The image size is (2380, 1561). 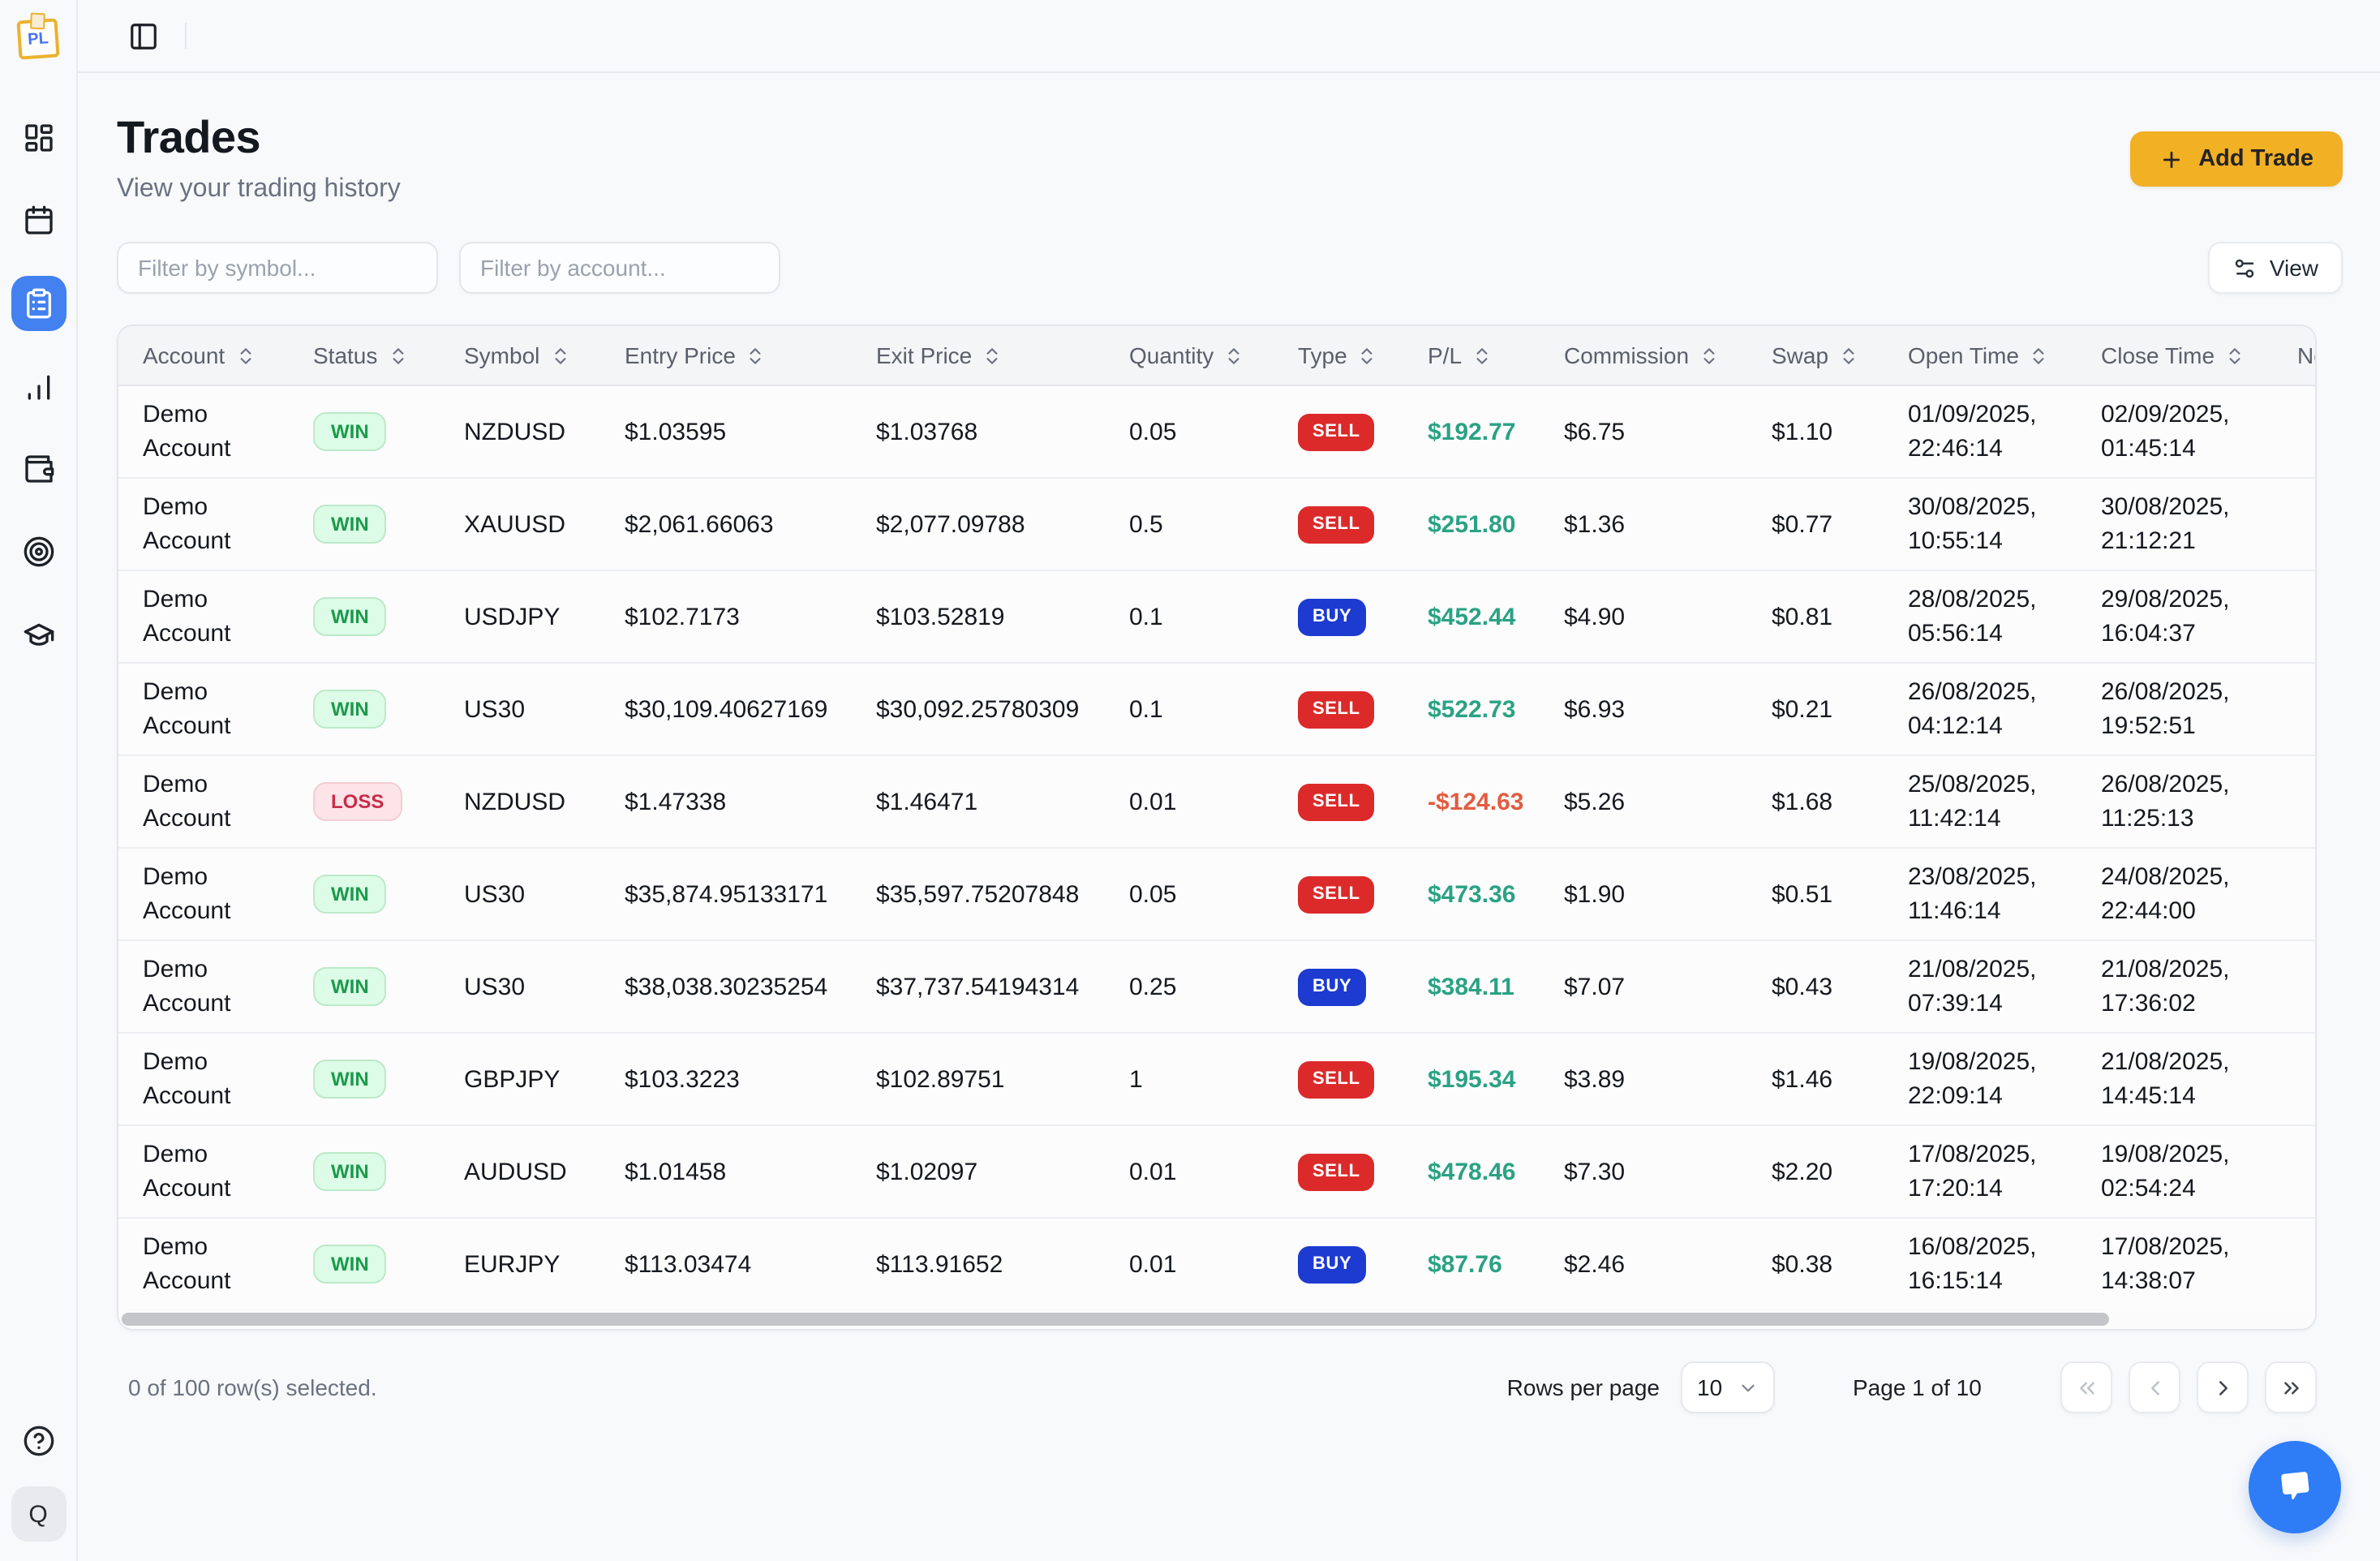 I want to click on column-header-commission: Commission, so click(x=1644, y=355).